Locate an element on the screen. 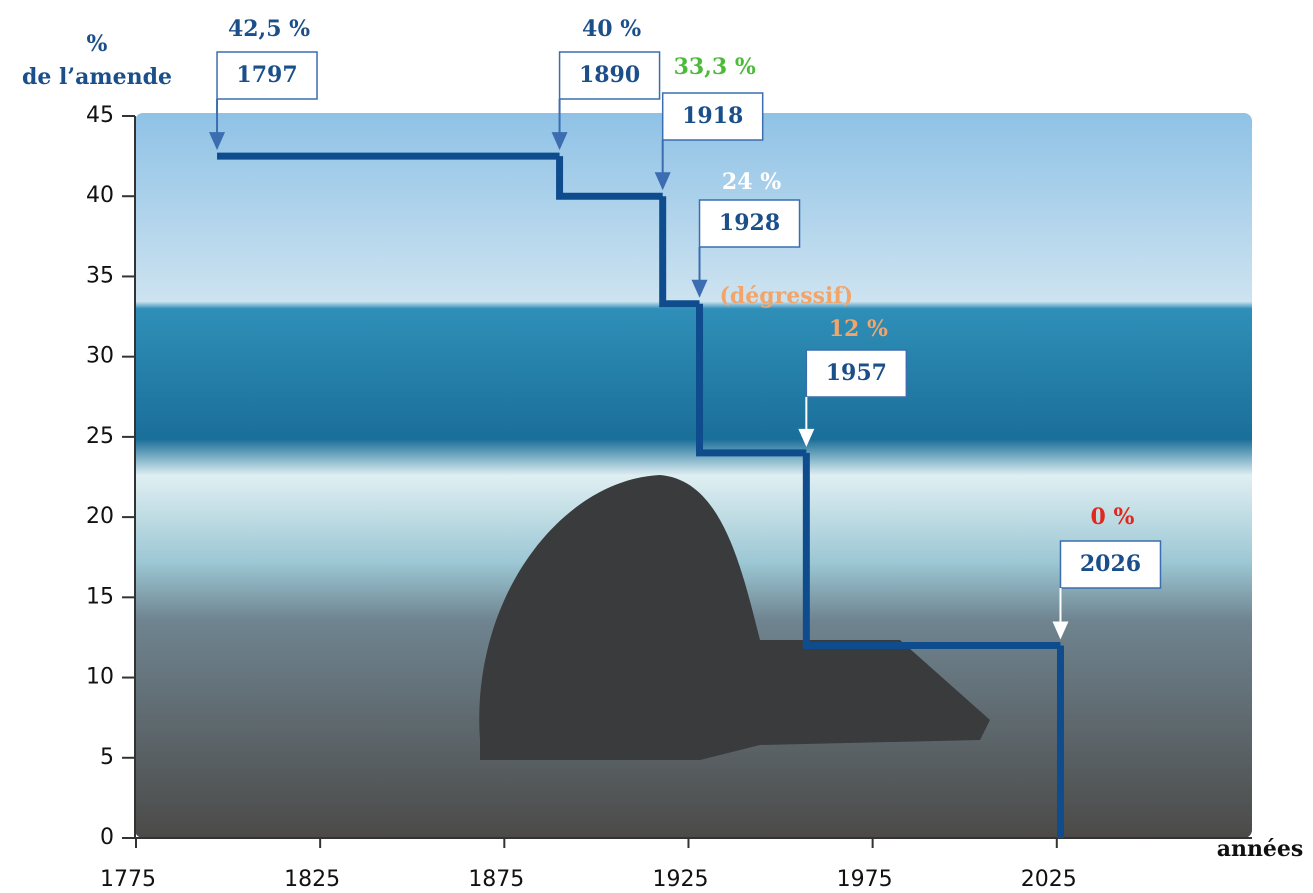 The height and width of the screenshot is (893, 1313). y-tick-label: 45 is located at coordinates (100, 115).